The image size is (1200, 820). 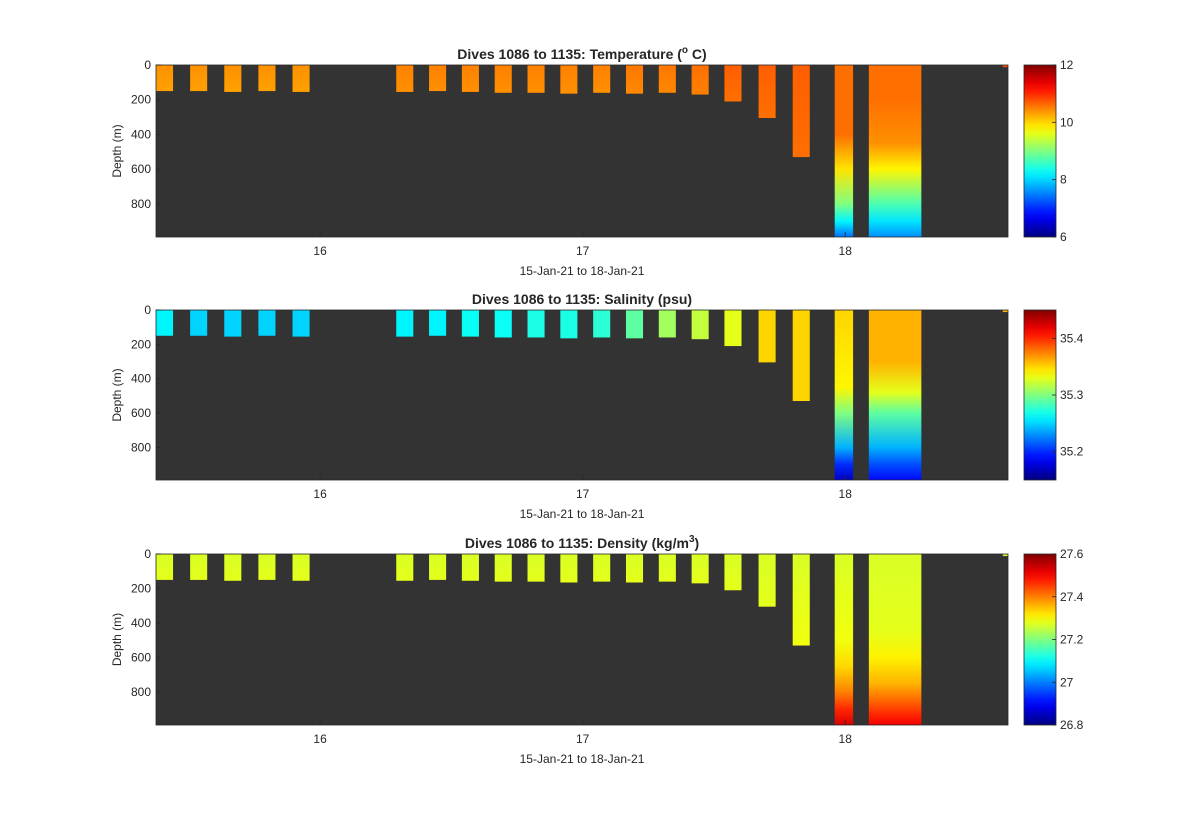 I want to click on colorbar-tick-label: 27, so click(x=1067, y=682).